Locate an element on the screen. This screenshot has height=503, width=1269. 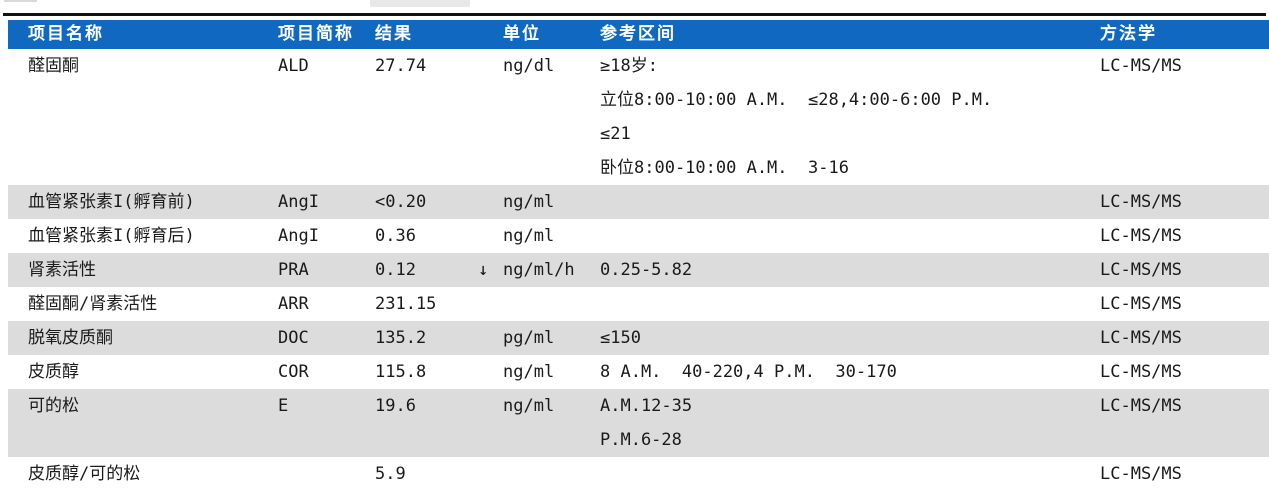
item-abbr-cell: DOC is located at coordinates (293, 338).